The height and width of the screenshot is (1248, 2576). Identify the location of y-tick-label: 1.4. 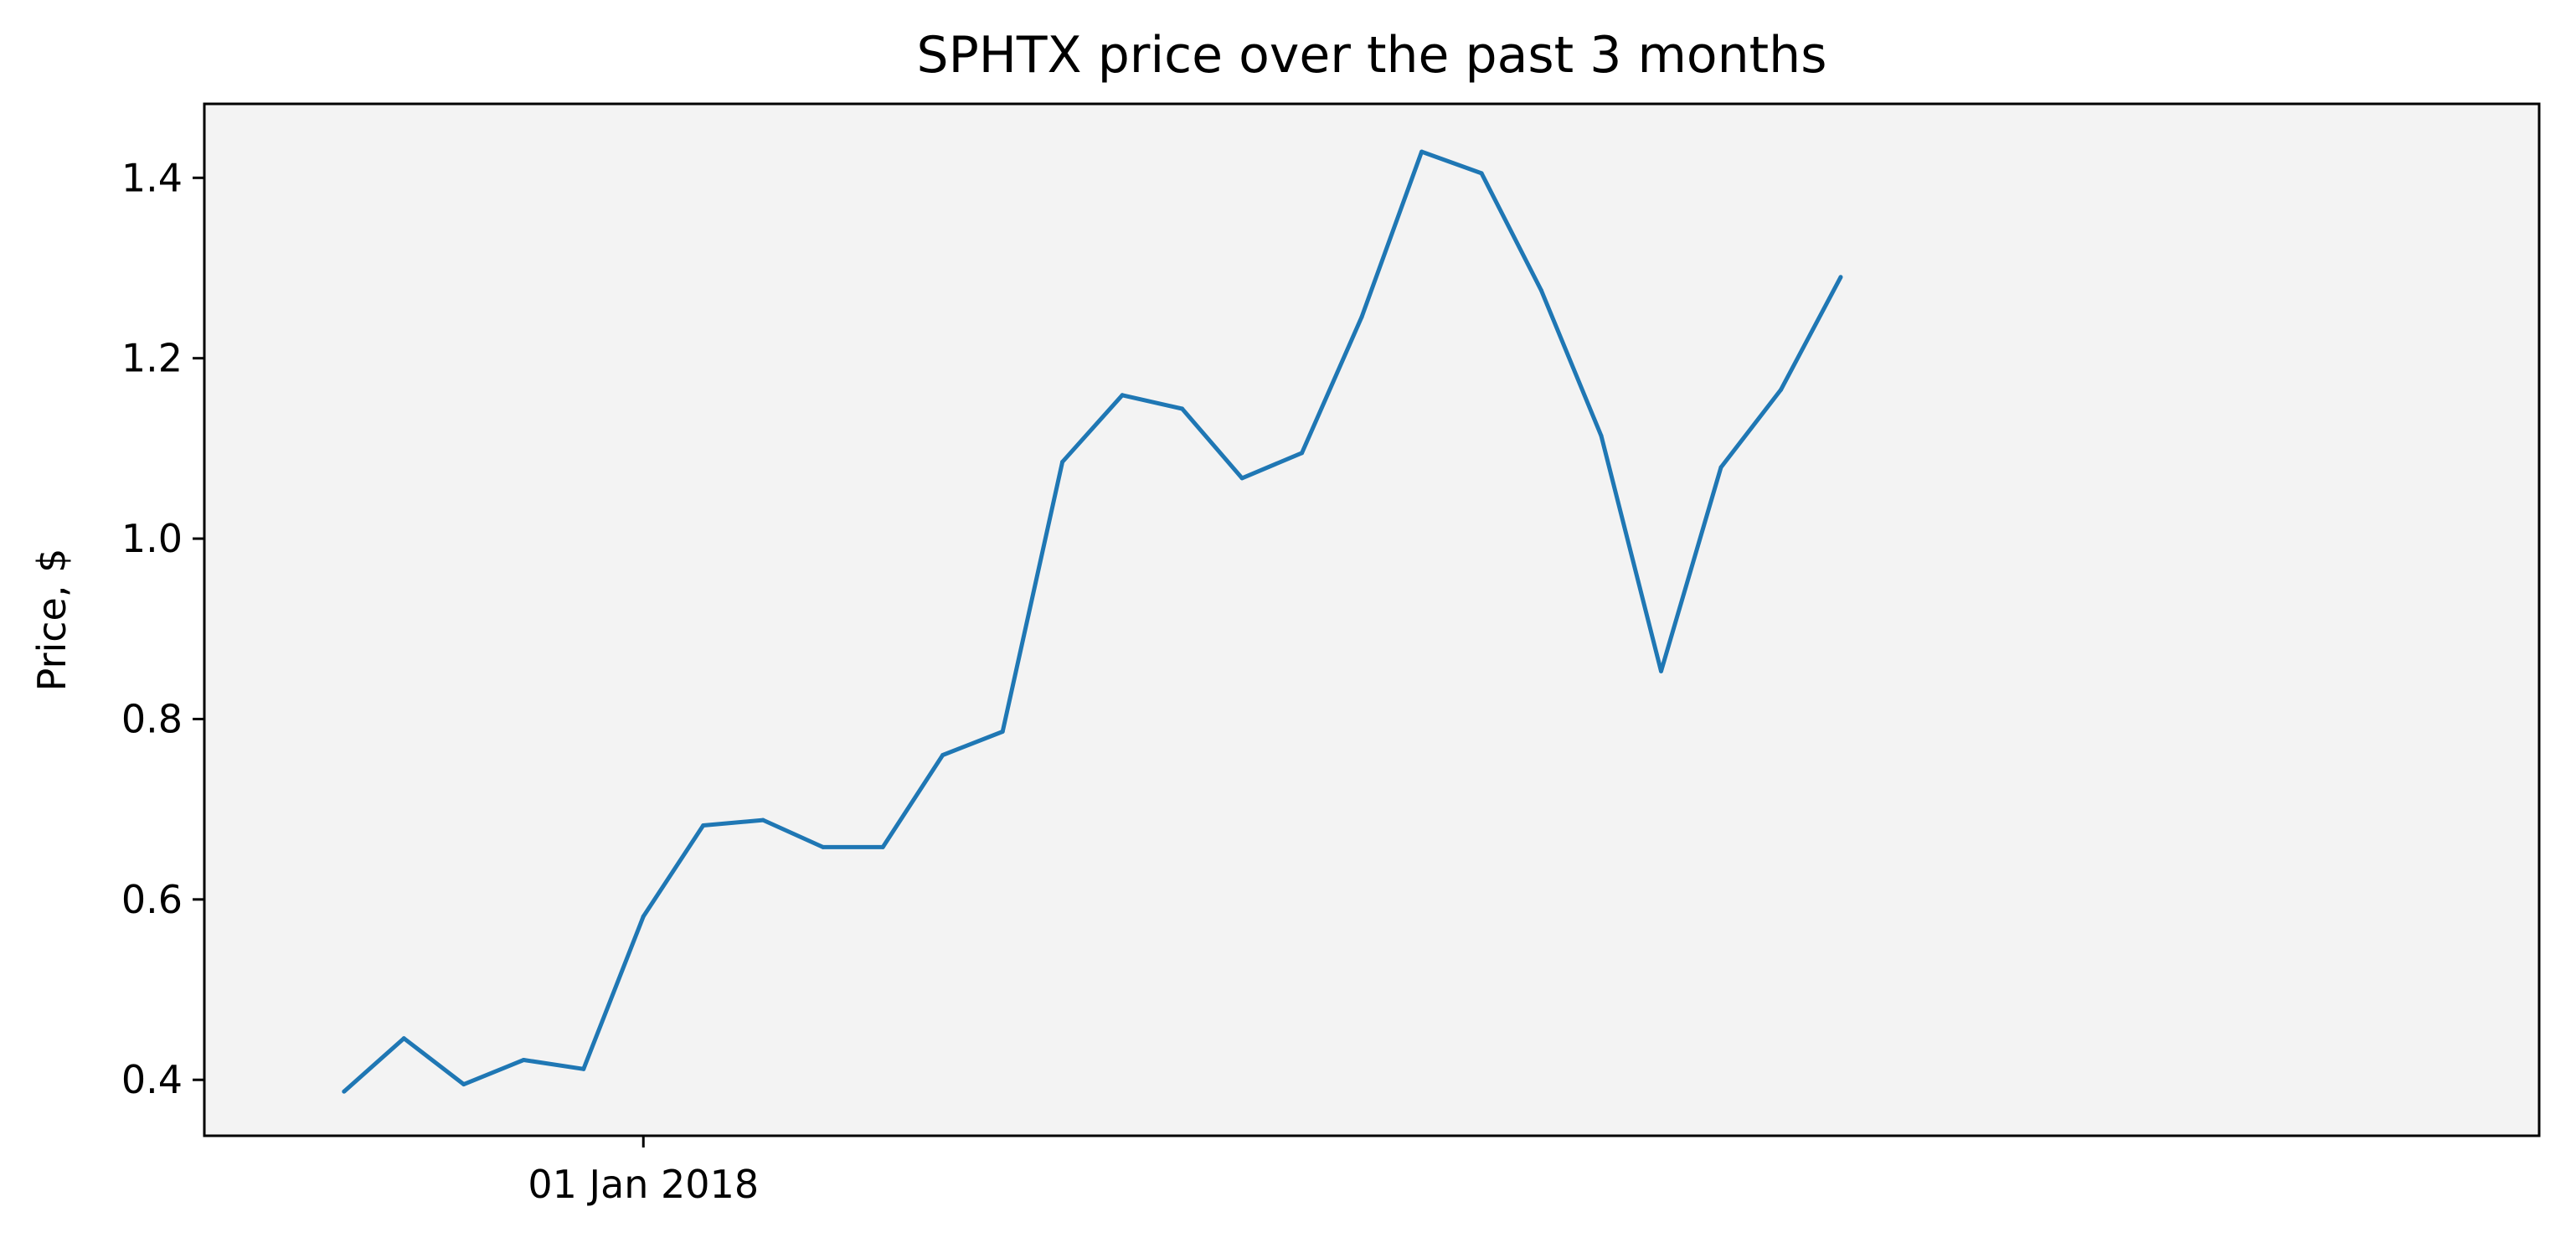
(152, 177).